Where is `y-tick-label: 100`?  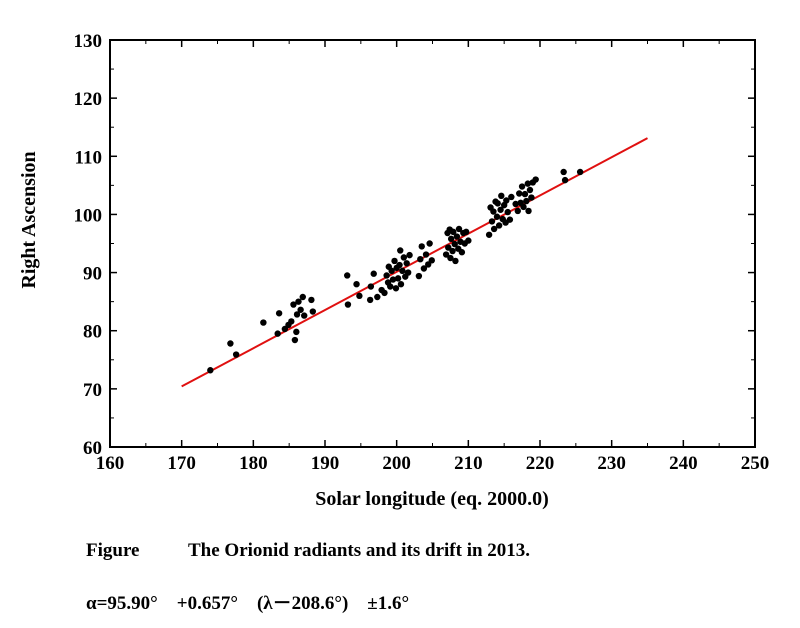 y-tick-label: 100 is located at coordinates (88, 215).